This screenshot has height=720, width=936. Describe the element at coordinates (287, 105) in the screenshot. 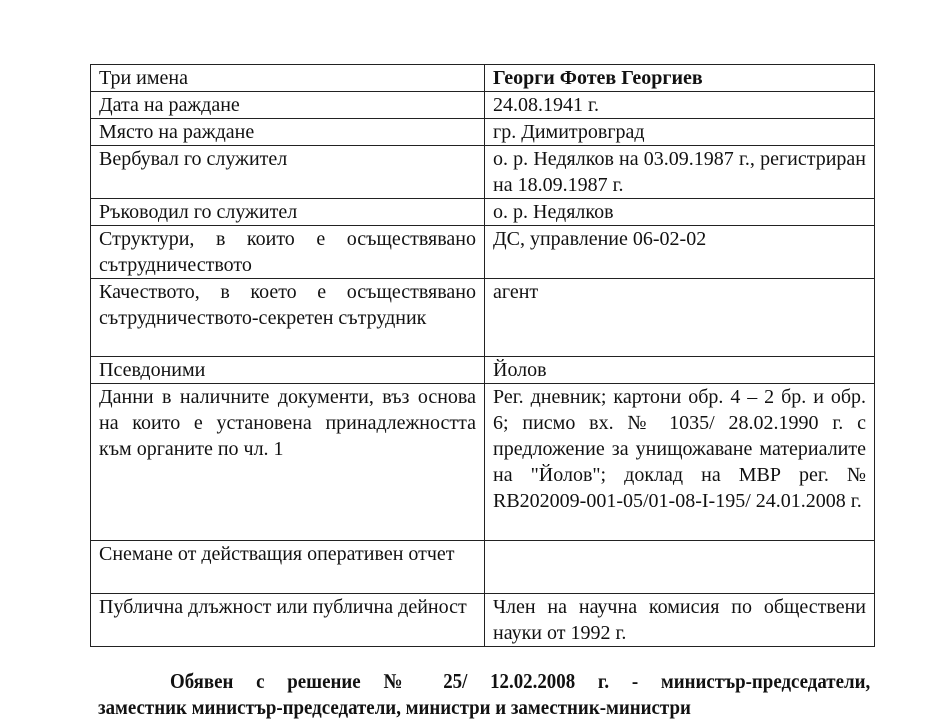

I see `row-label: Дата на раждане` at that location.